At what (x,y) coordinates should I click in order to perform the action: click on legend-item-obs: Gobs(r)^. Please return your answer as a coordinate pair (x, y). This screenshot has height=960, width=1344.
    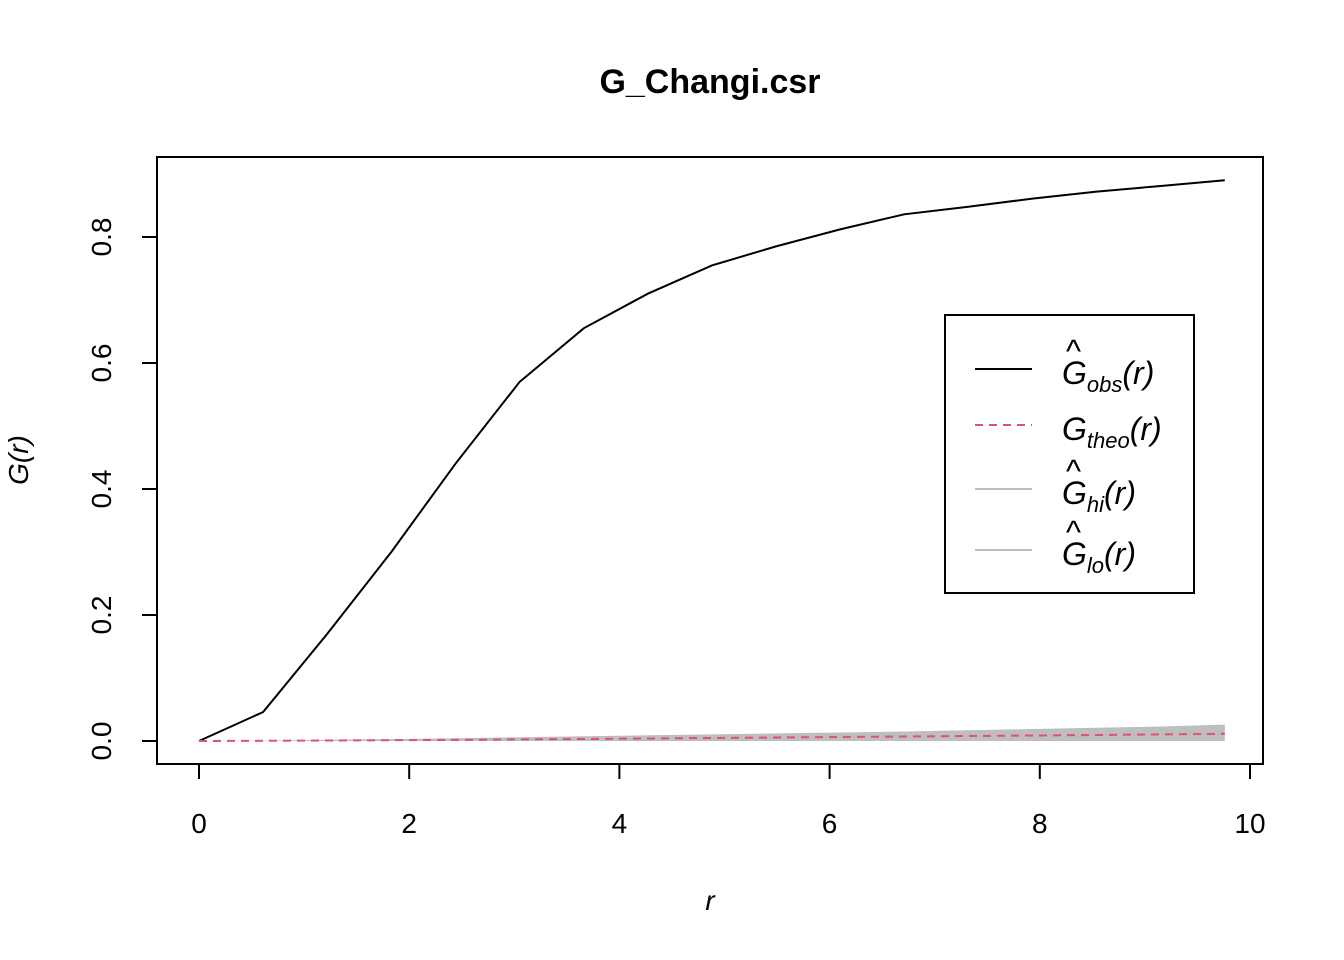
    Looking at the image, I should click on (1064, 365).